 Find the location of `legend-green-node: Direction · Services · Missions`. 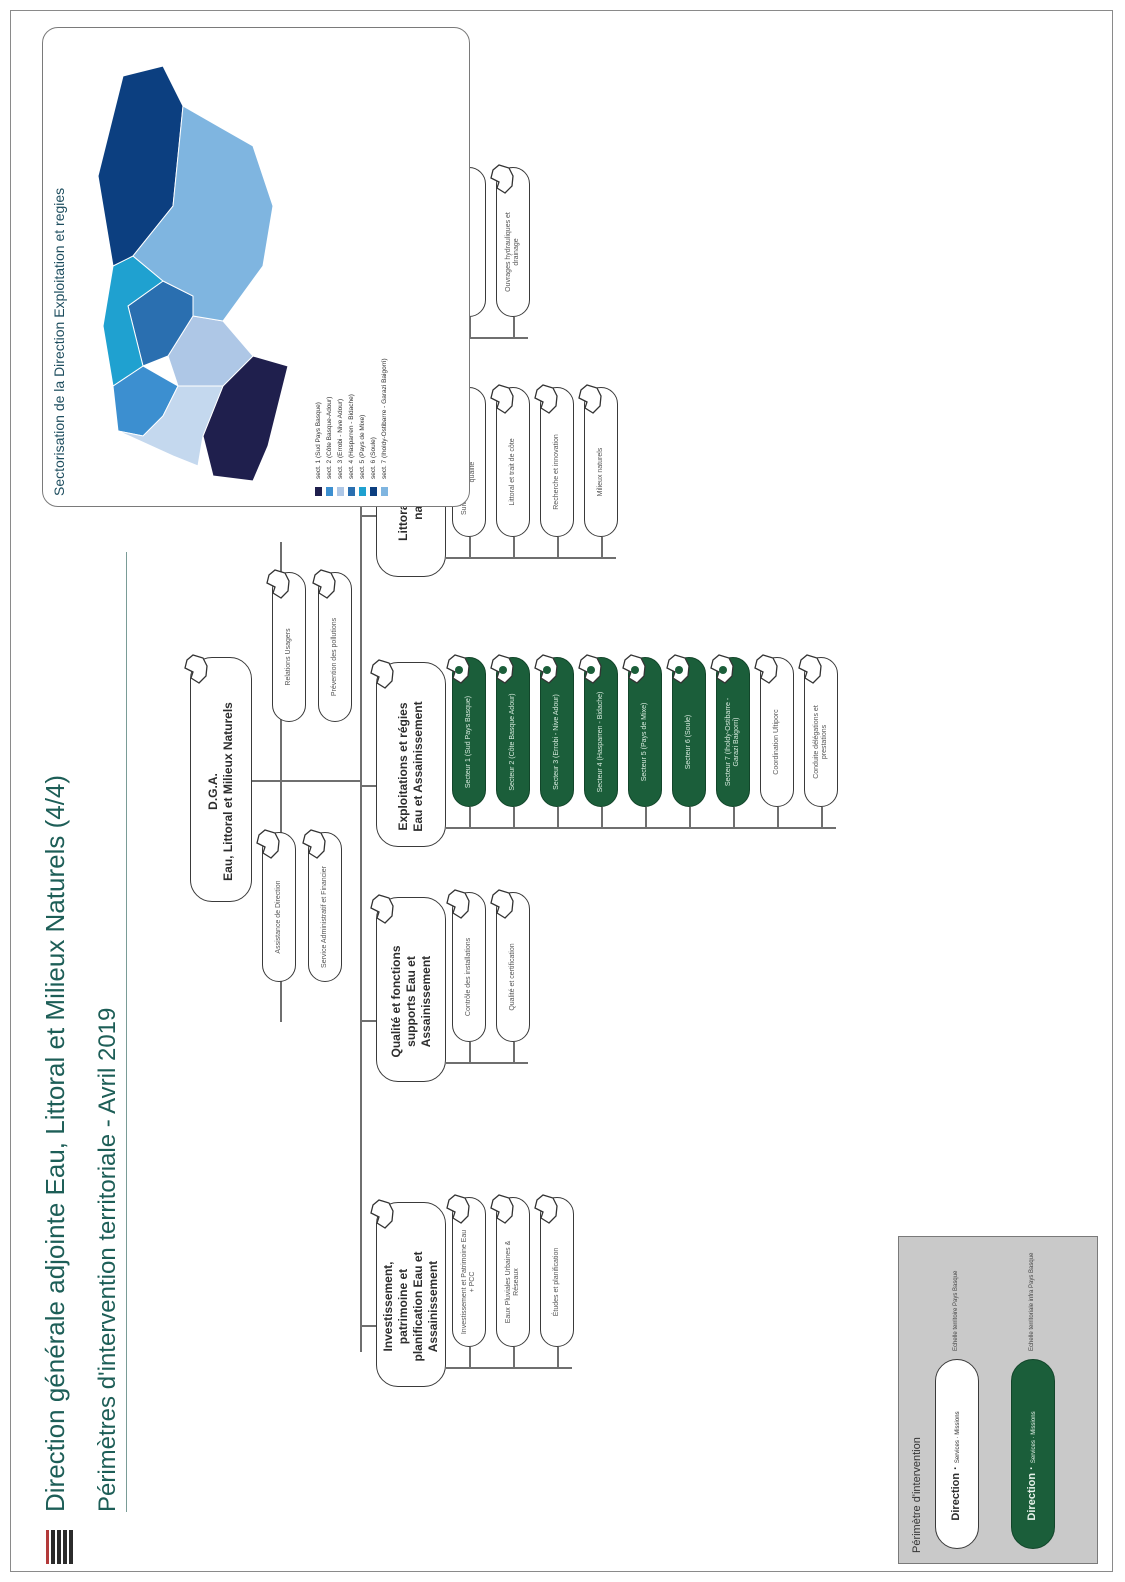

legend-green-node: Direction · Services · Missions is located at coordinates (1033, 1454).